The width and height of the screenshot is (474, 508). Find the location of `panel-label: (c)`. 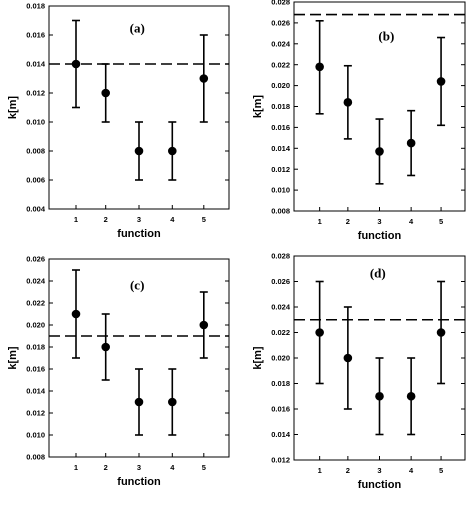

panel-label: (c) is located at coordinates (137, 285).